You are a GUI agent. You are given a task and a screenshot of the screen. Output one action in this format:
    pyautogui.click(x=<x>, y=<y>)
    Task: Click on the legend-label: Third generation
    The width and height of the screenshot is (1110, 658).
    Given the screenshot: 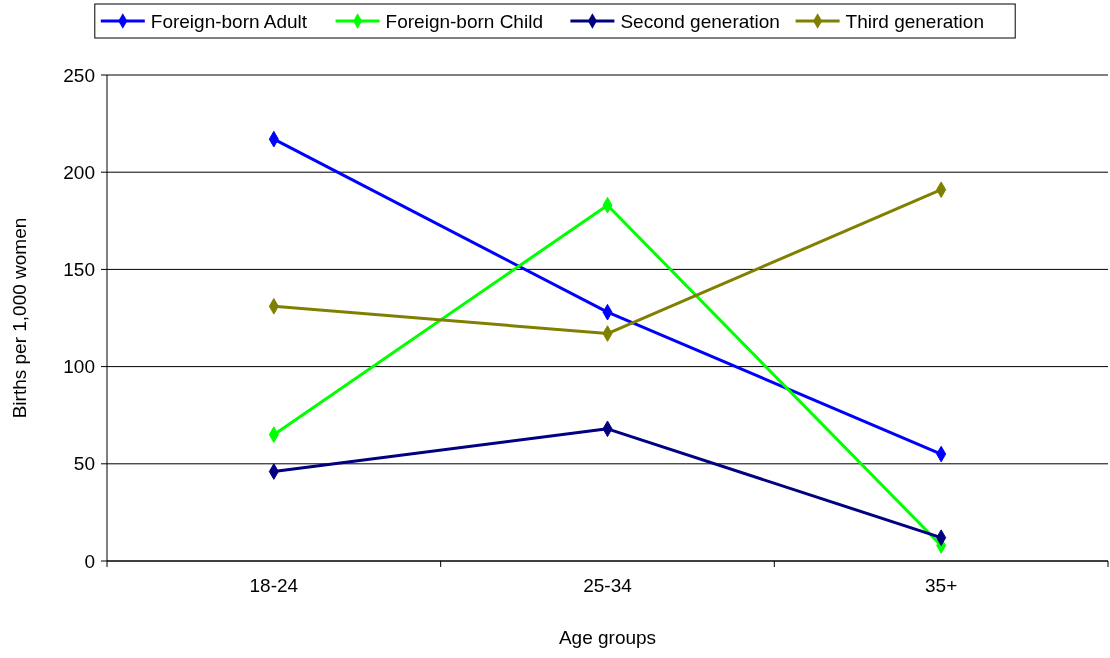 What is the action you would take?
    pyautogui.click(x=914, y=21)
    